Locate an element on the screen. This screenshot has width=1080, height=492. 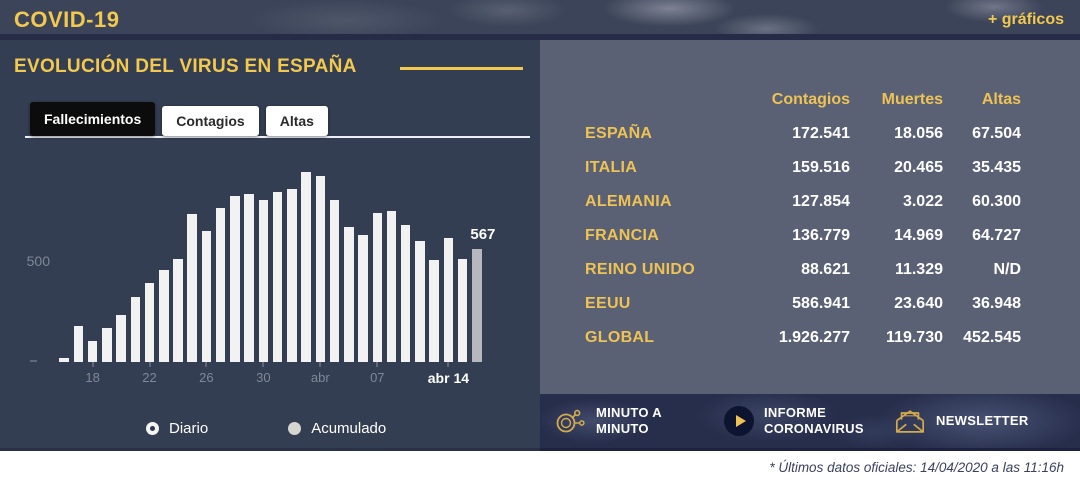
contagios-value: 172.541 is located at coordinates (821, 133).